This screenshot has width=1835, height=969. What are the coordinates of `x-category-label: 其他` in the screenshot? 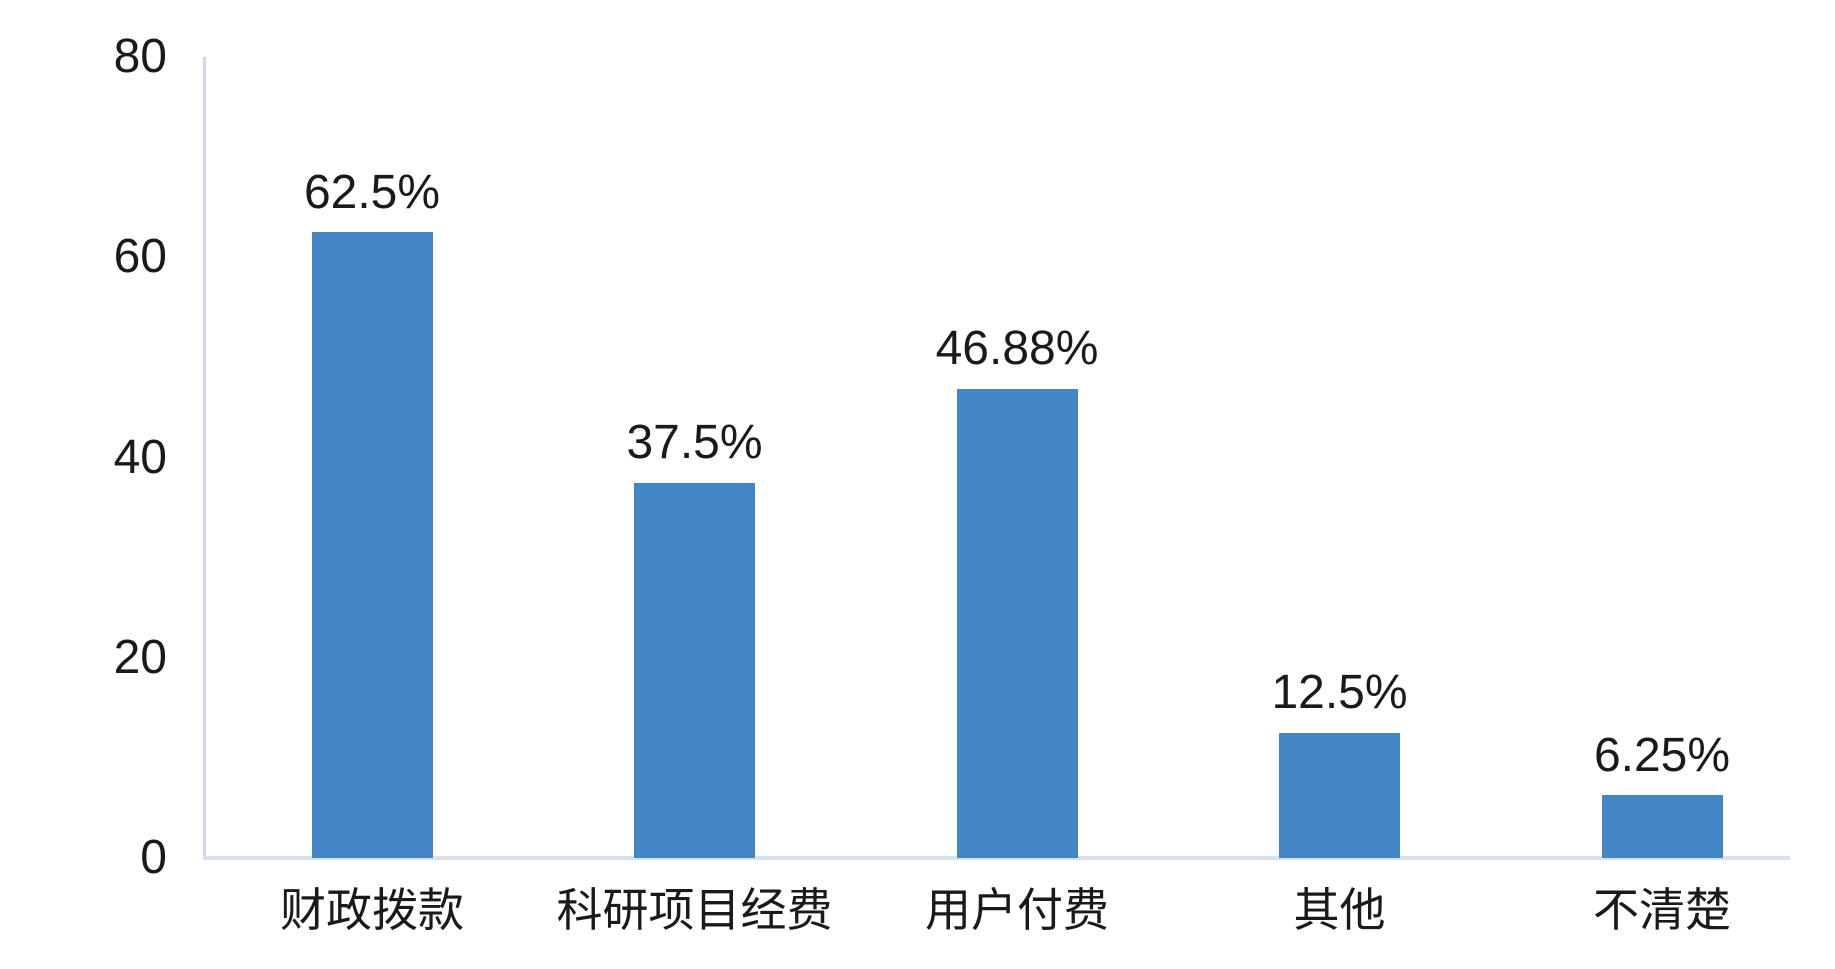 It's located at (1339, 910).